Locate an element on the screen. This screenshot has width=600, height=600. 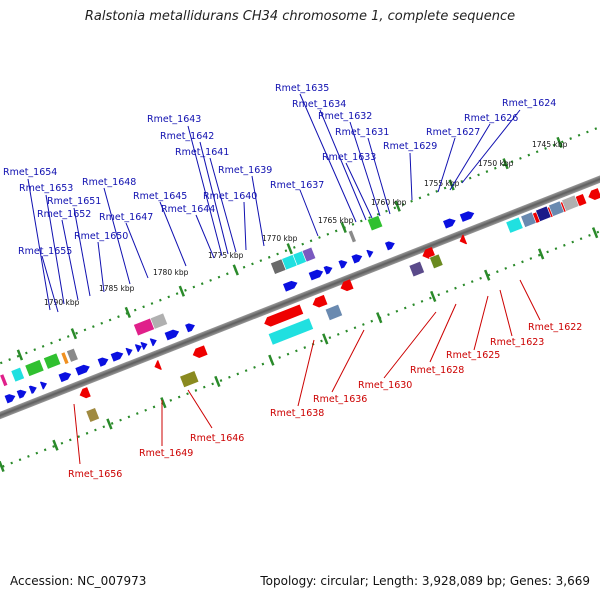
gene-label: Rmet_1647 is located at coordinates (126, 217).